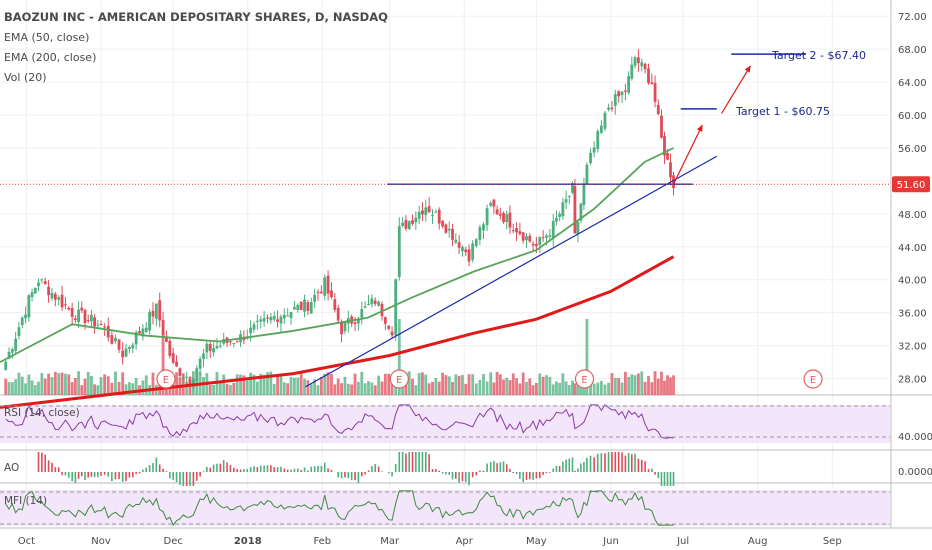  Describe the element at coordinates (11, 468) in the screenshot. I see `ao-label: AO` at that location.